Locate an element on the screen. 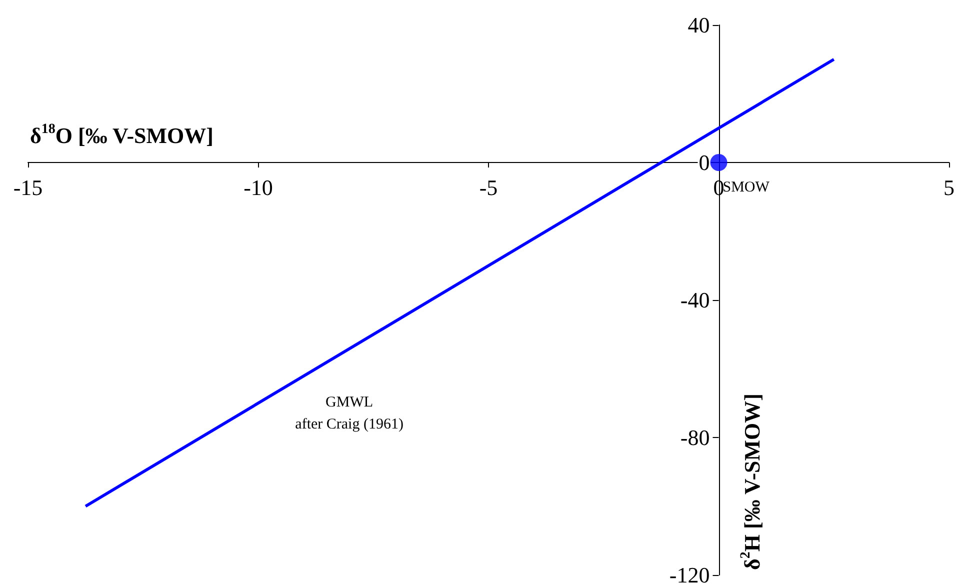 This screenshot has width=957, height=584. annotation: SMOW is located at coordinates (746, 188).